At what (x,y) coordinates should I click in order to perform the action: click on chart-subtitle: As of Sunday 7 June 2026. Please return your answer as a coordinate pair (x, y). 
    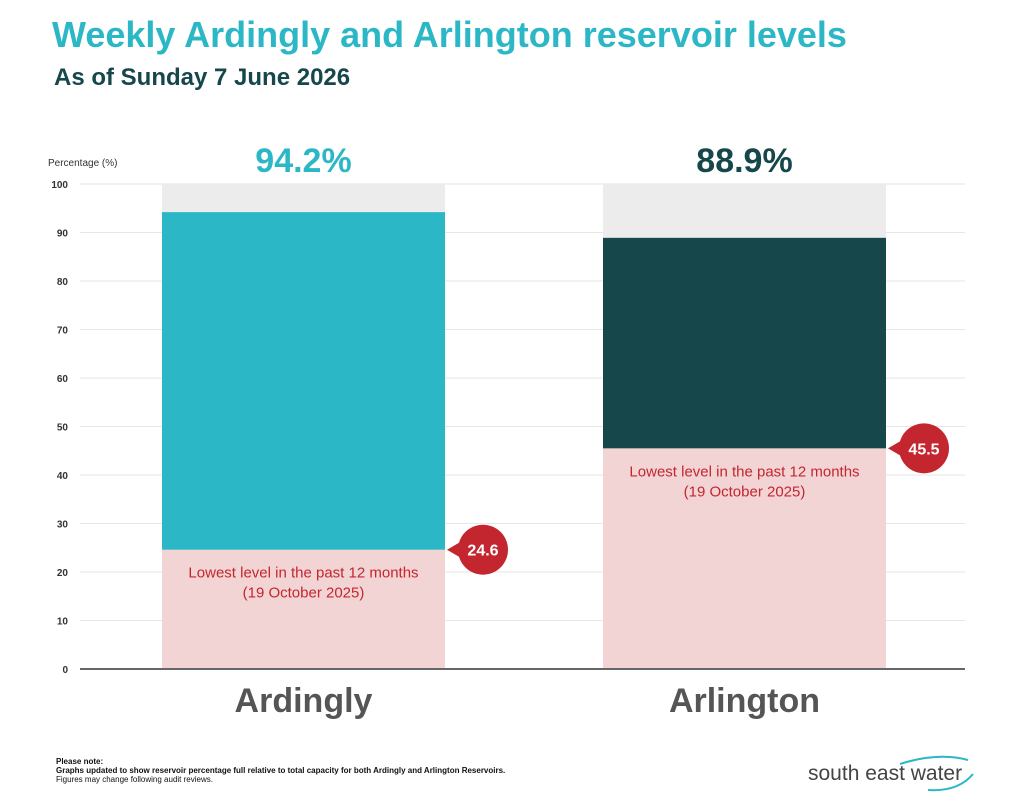
    Looking at the image, I should click on (202, 77).